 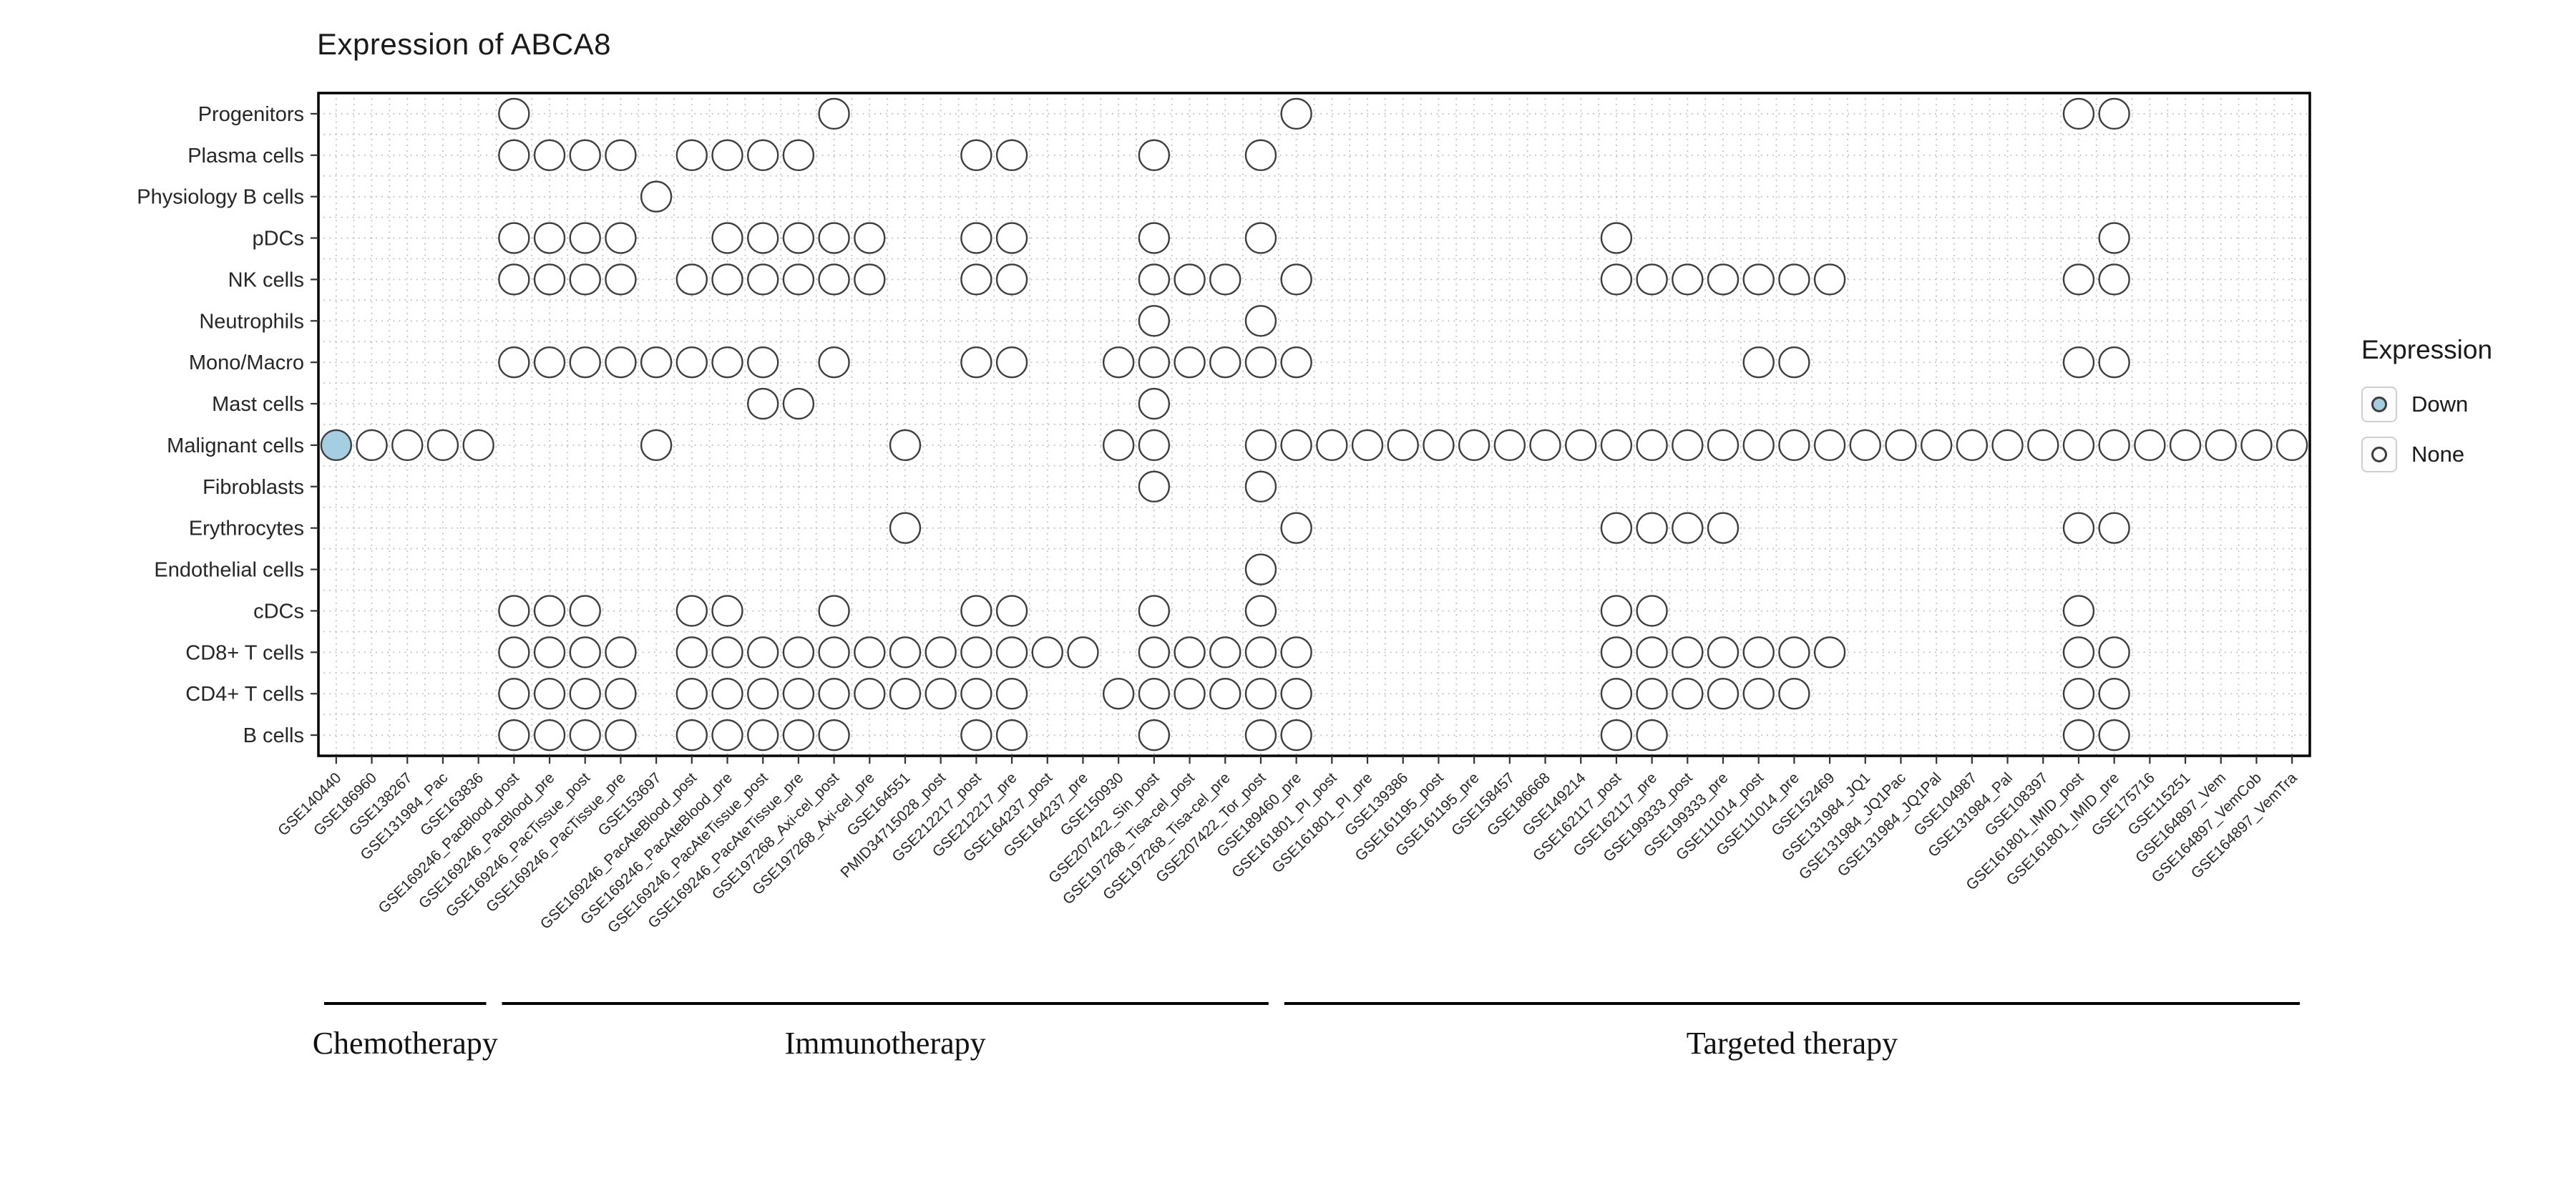 What do you see at coordinates (246, 528) in the screenshot?
I see `row-label: Erythrocytes` at bounding box center [246, 528].